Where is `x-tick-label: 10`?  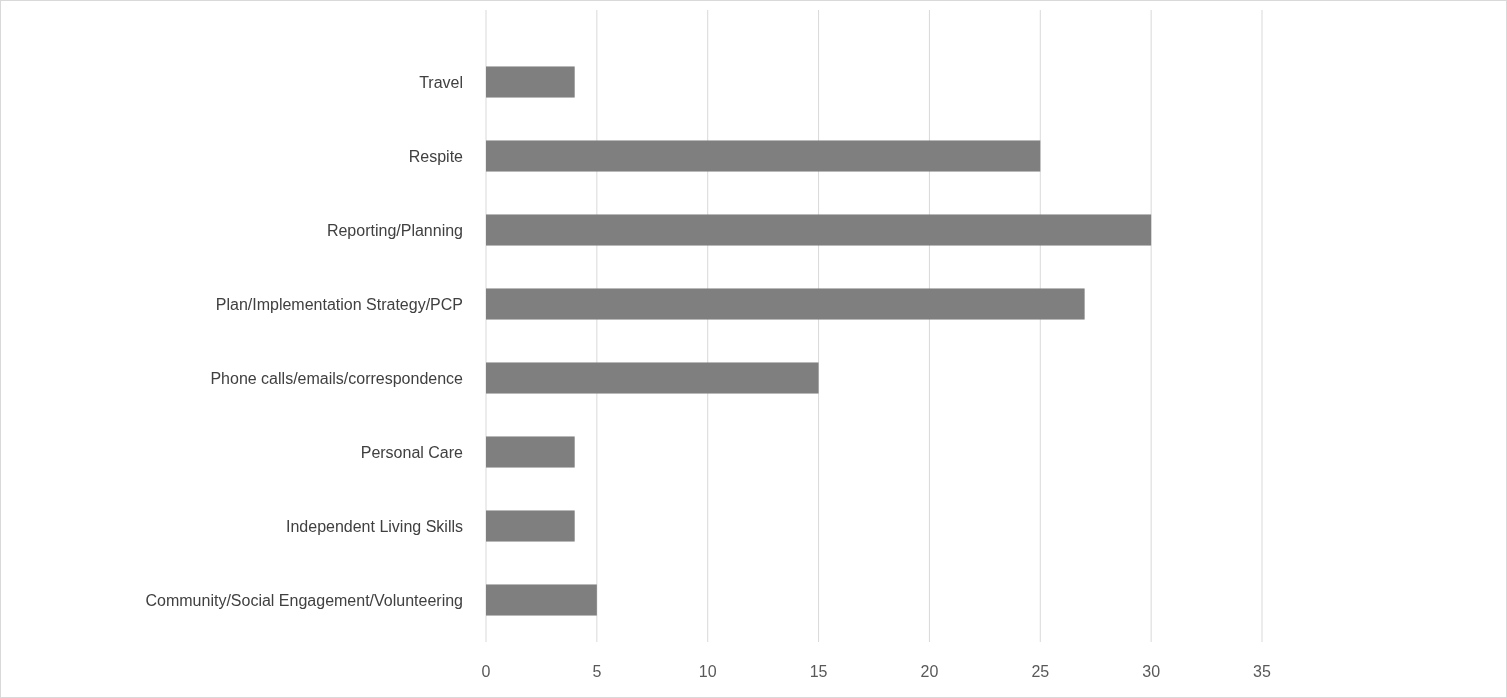 x-tick-label: 10 is located at coordinates (707, 671).